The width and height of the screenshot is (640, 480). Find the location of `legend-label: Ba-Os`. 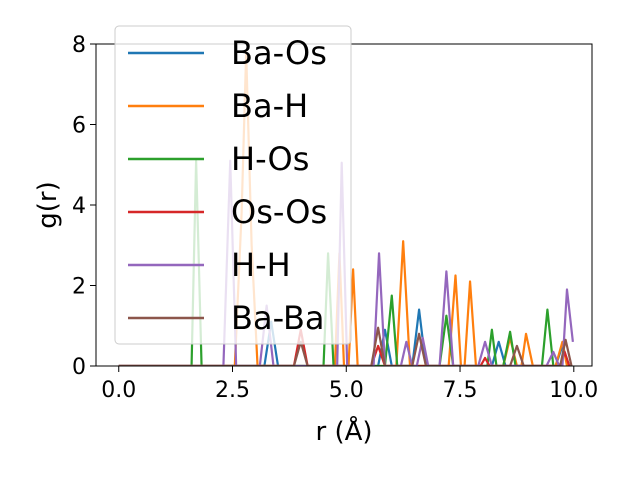

legend-label: Ba-Os is located at coordinates (279, 53).